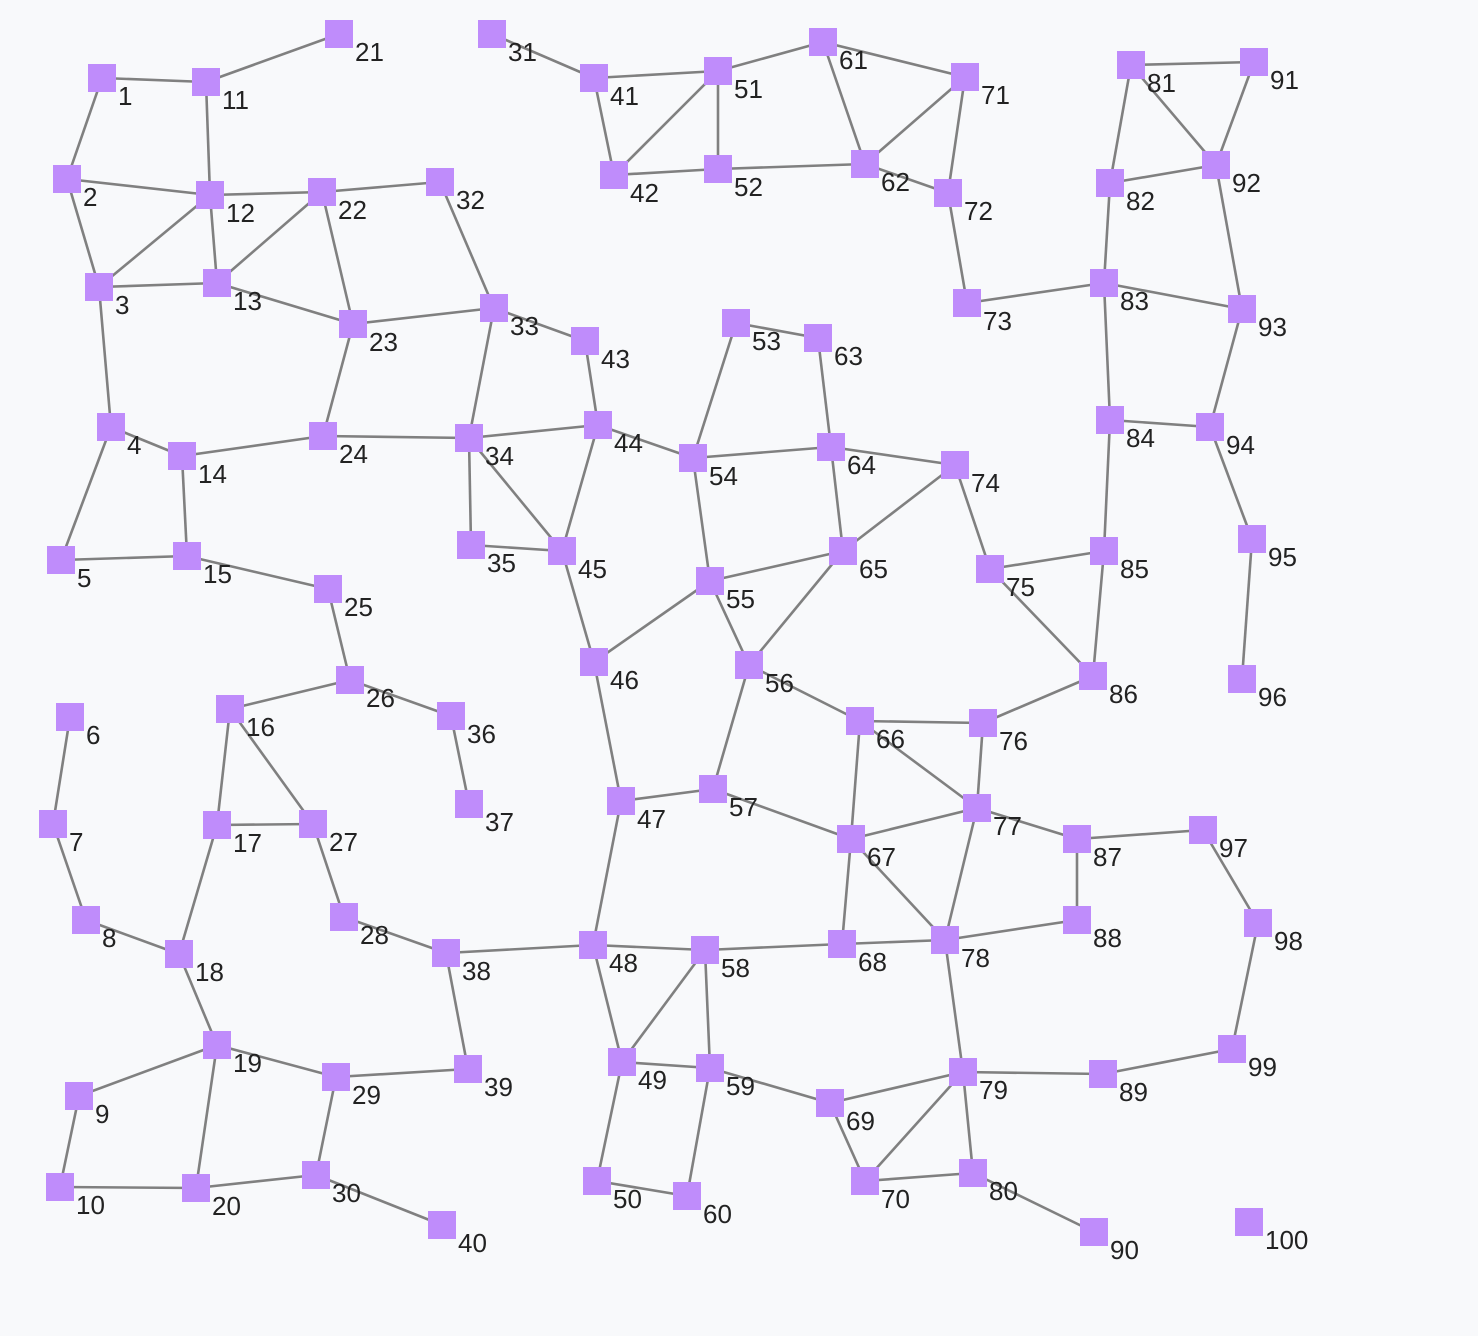 The width and height of the screenshot is (1478, 1336). What do you see at coordinates (232, 1054) in the screenshot?
I see `node-19: 19` at bounding box center [232, 1054].